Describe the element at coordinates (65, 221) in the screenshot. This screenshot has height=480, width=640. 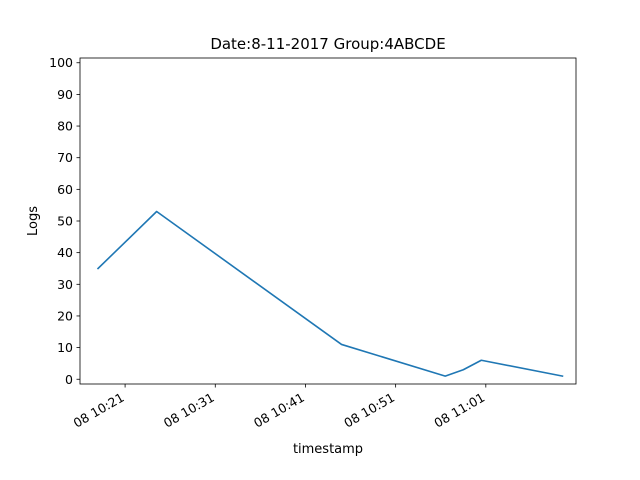
I see `y-tick-label: 50` at that location.